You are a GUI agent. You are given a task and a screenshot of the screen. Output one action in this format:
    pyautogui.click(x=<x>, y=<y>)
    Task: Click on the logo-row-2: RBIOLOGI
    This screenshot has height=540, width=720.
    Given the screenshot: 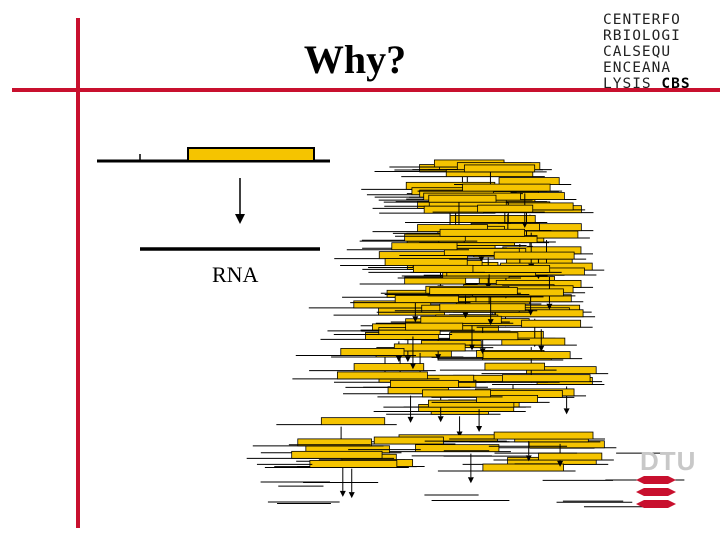 What is the action you would take?
    pyautogui.click(x=642, y=36)
    